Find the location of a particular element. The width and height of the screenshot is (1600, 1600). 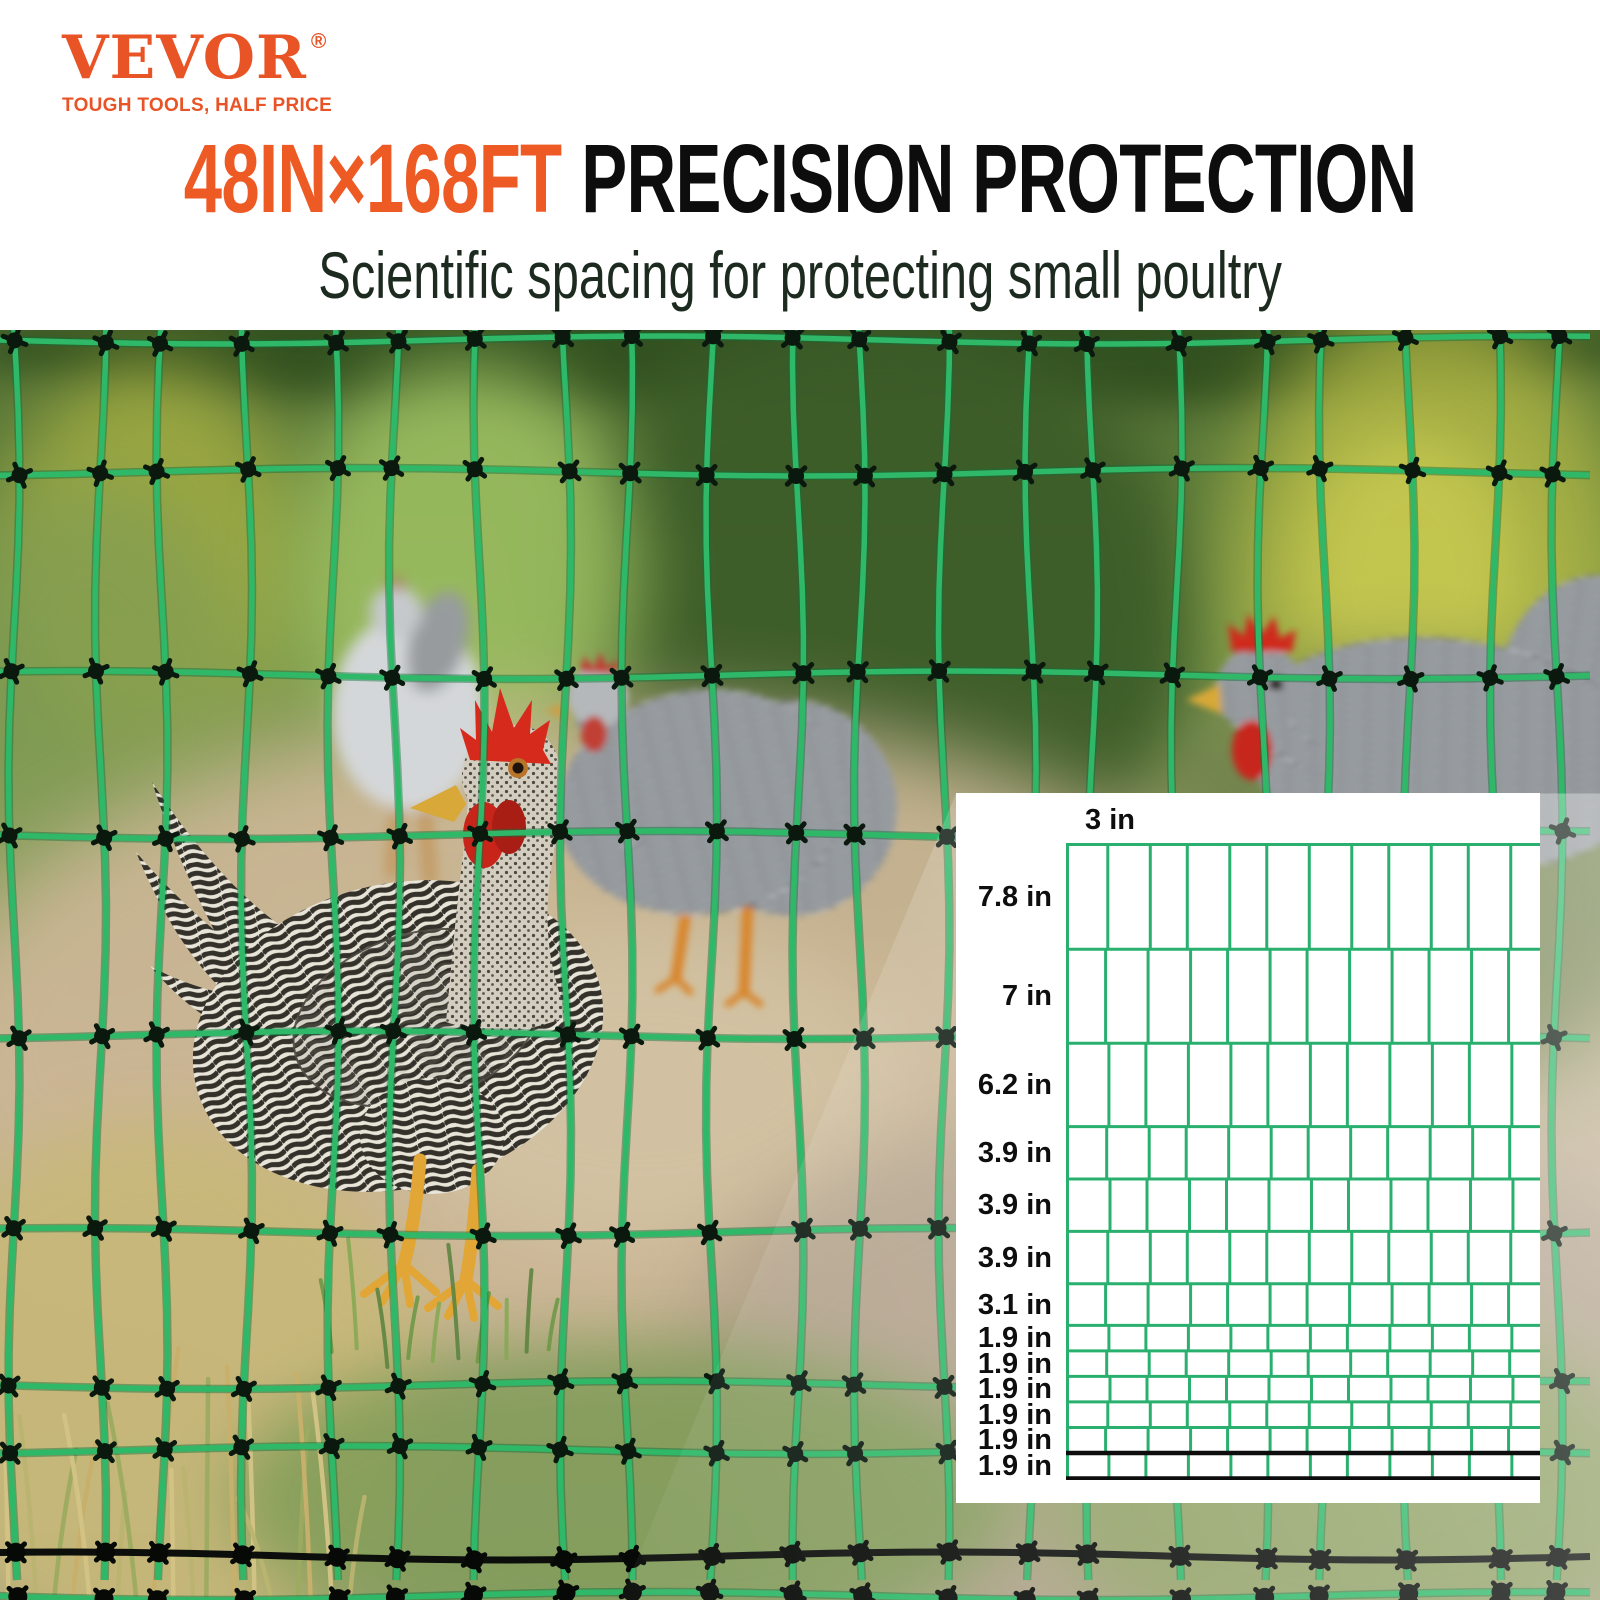

registered-mark: ® is located at coordinates (319, 41).